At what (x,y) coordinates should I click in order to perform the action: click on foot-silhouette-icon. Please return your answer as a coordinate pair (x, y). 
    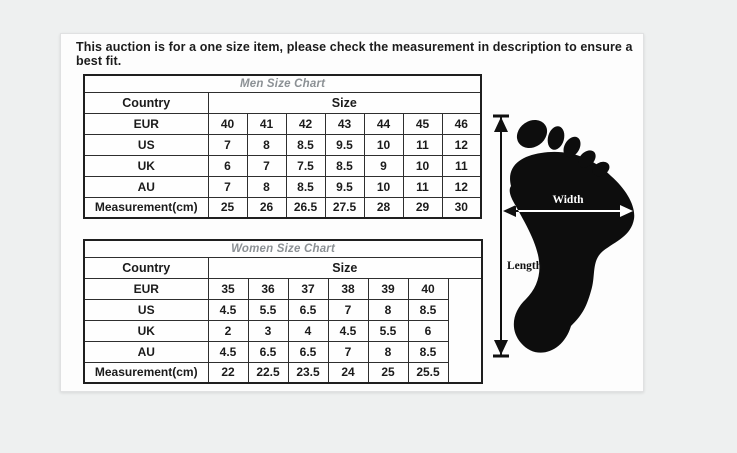
    Looking at the image, I should click on (572, 236).